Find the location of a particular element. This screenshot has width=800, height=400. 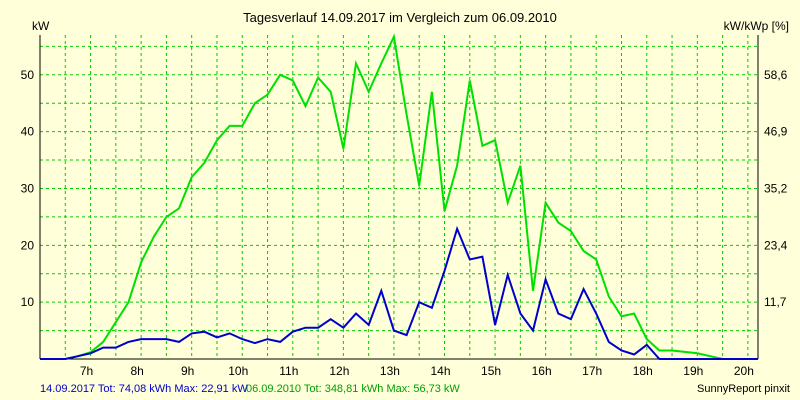

footer-series-2-summary: 06.09.2010 Tot: 348,81 kWh Max: 56,73 kW is located at coordinates (353, 389).